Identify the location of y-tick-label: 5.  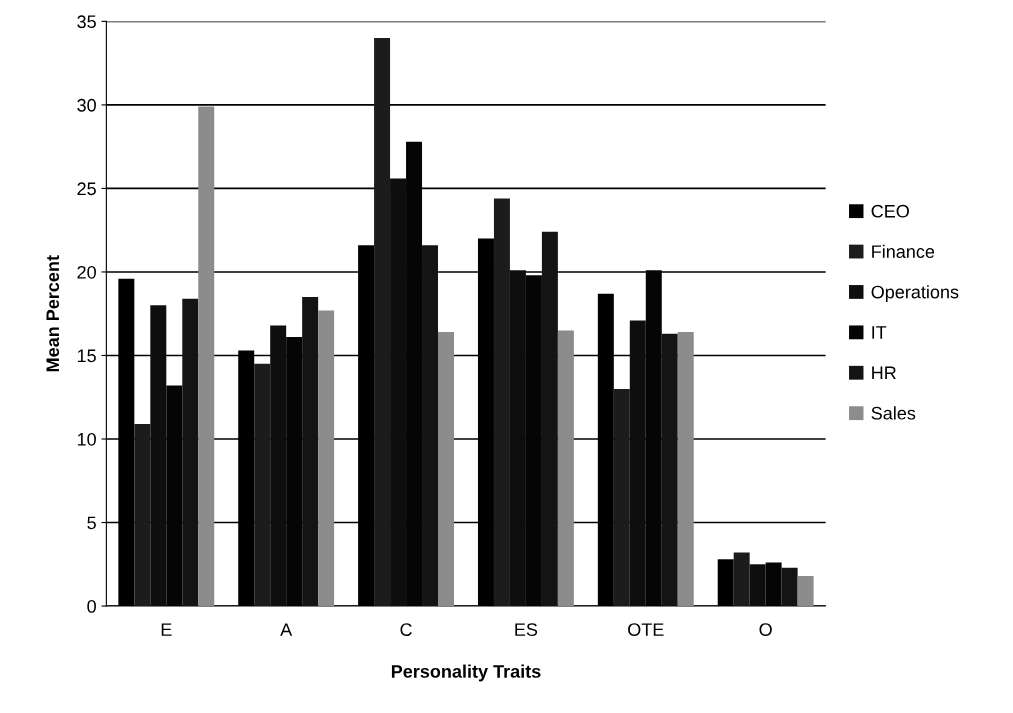
(91, 523).